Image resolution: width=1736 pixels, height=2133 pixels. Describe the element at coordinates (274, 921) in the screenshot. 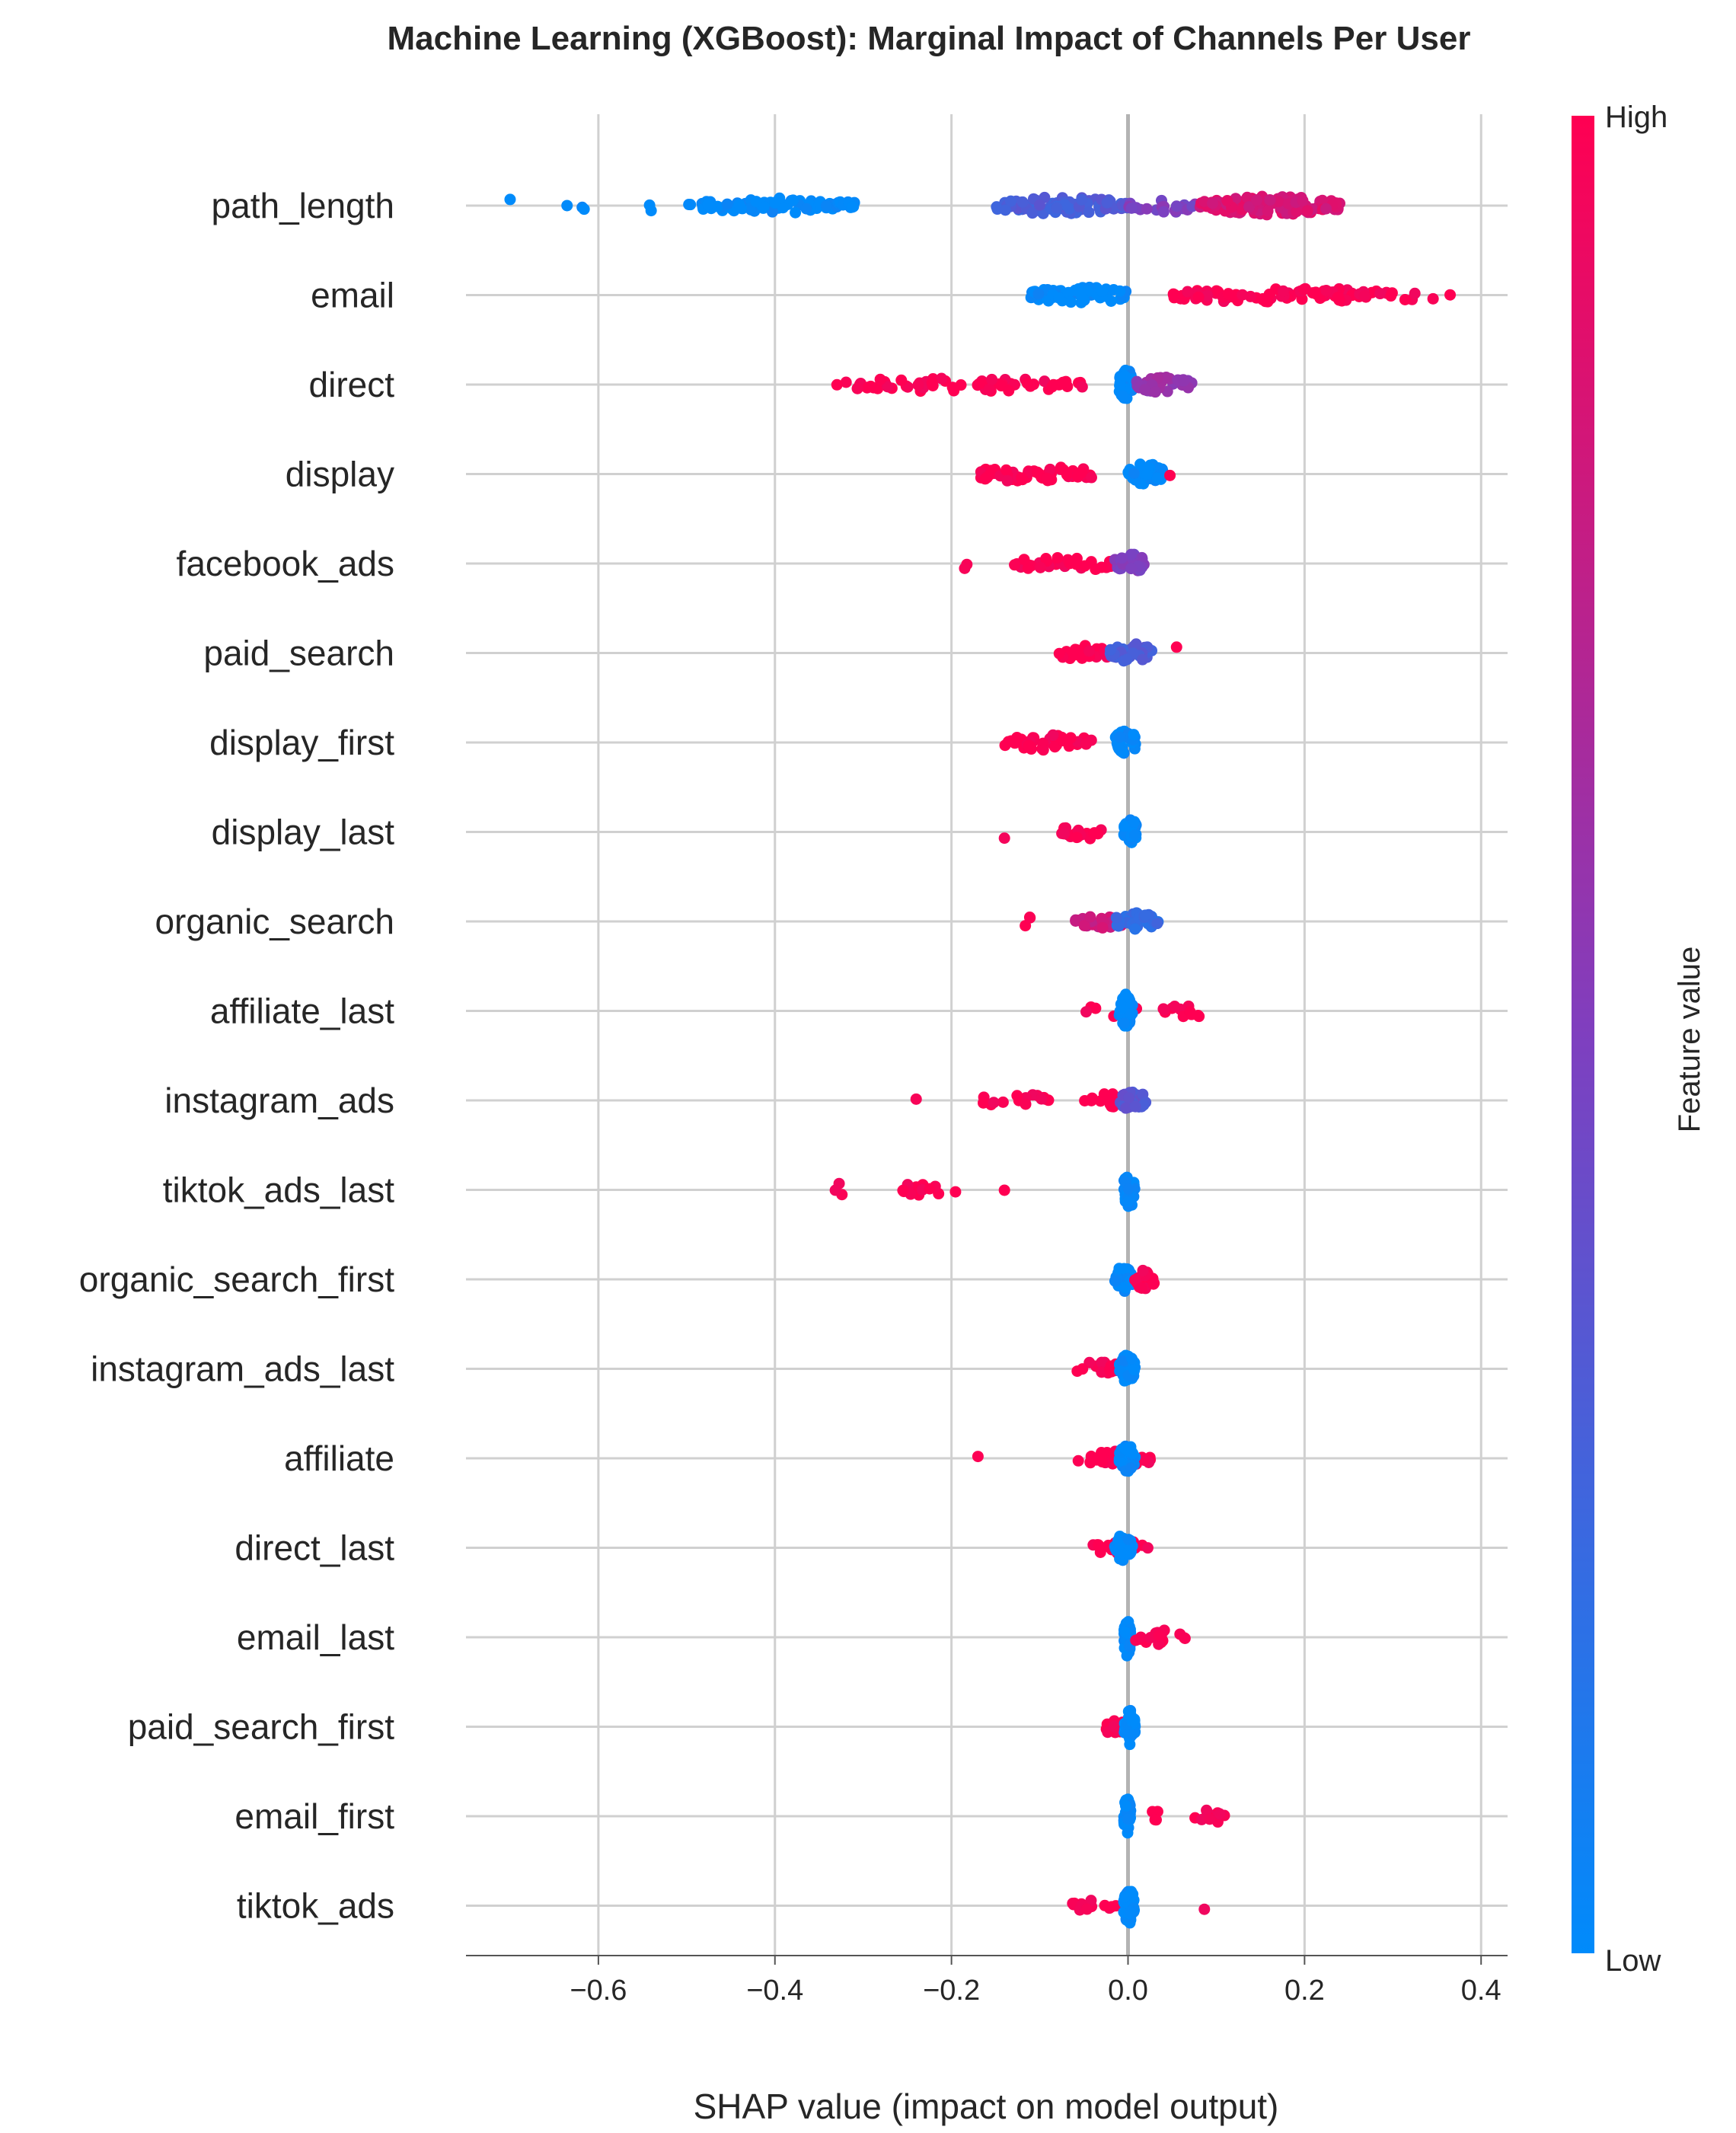

I see `feature-label-organic-search: organic_search` at that location.